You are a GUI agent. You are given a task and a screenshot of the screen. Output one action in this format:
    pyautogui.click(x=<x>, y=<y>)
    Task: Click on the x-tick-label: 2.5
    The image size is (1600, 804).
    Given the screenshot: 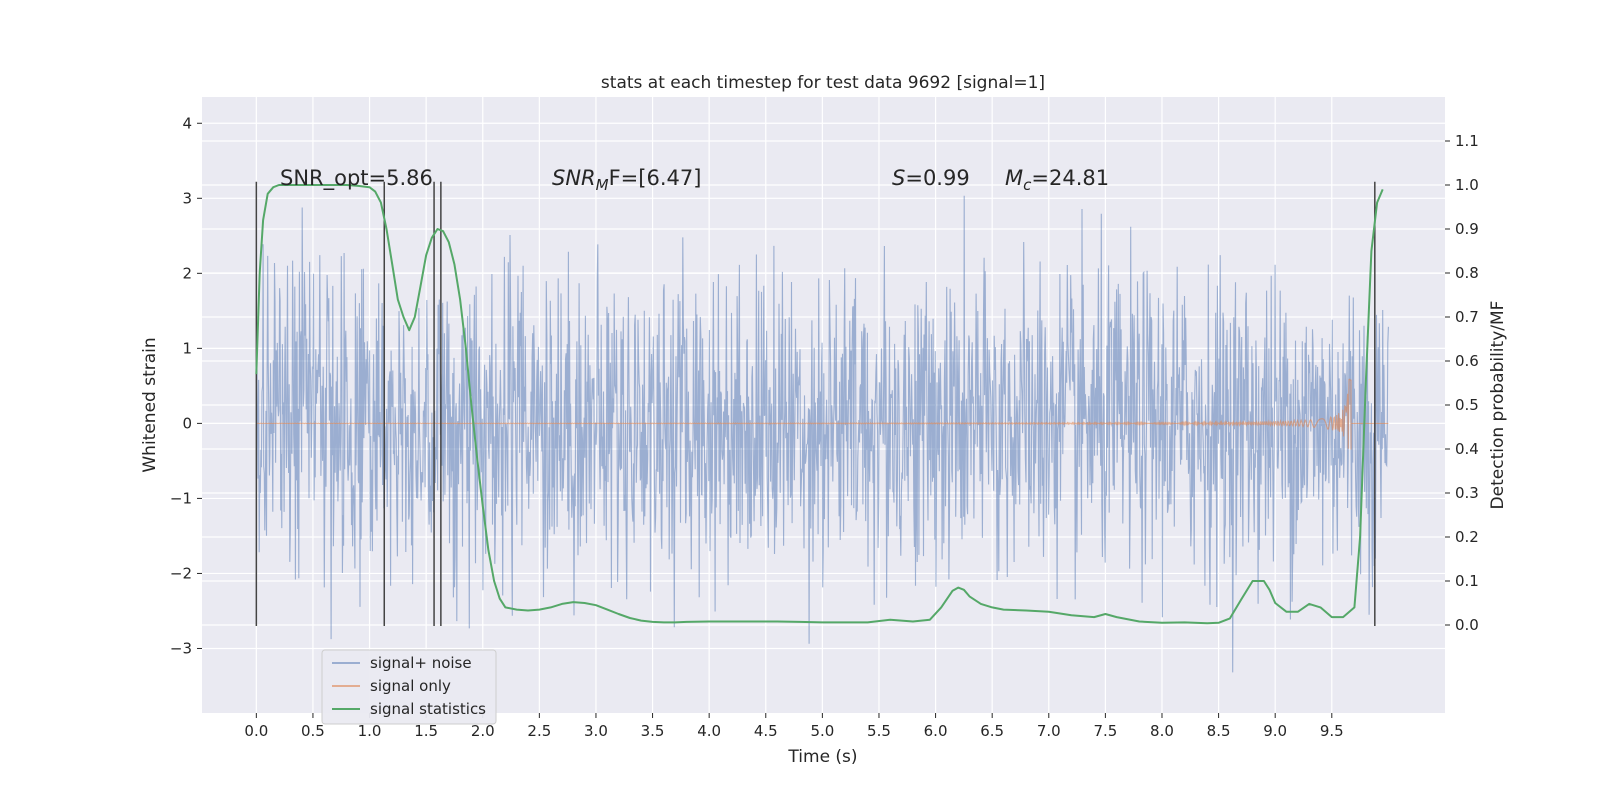 What is the action you would take?
    pyautogui.click(x=539, y=731)
    